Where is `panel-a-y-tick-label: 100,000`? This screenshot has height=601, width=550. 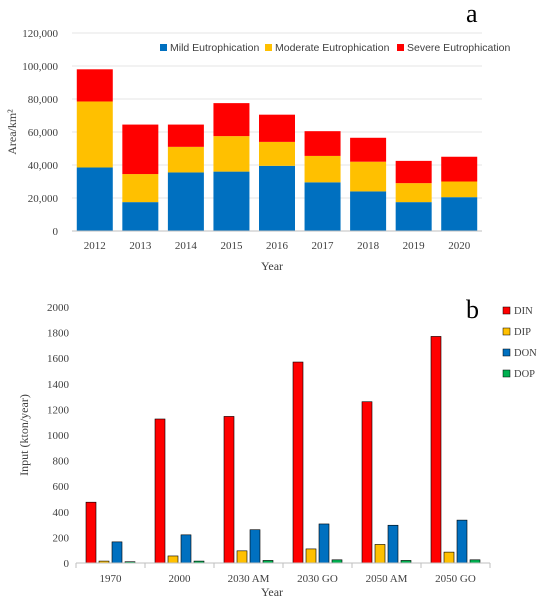
panel-a-y-tick-label: 100,000 is located at coordinates (40, 67).